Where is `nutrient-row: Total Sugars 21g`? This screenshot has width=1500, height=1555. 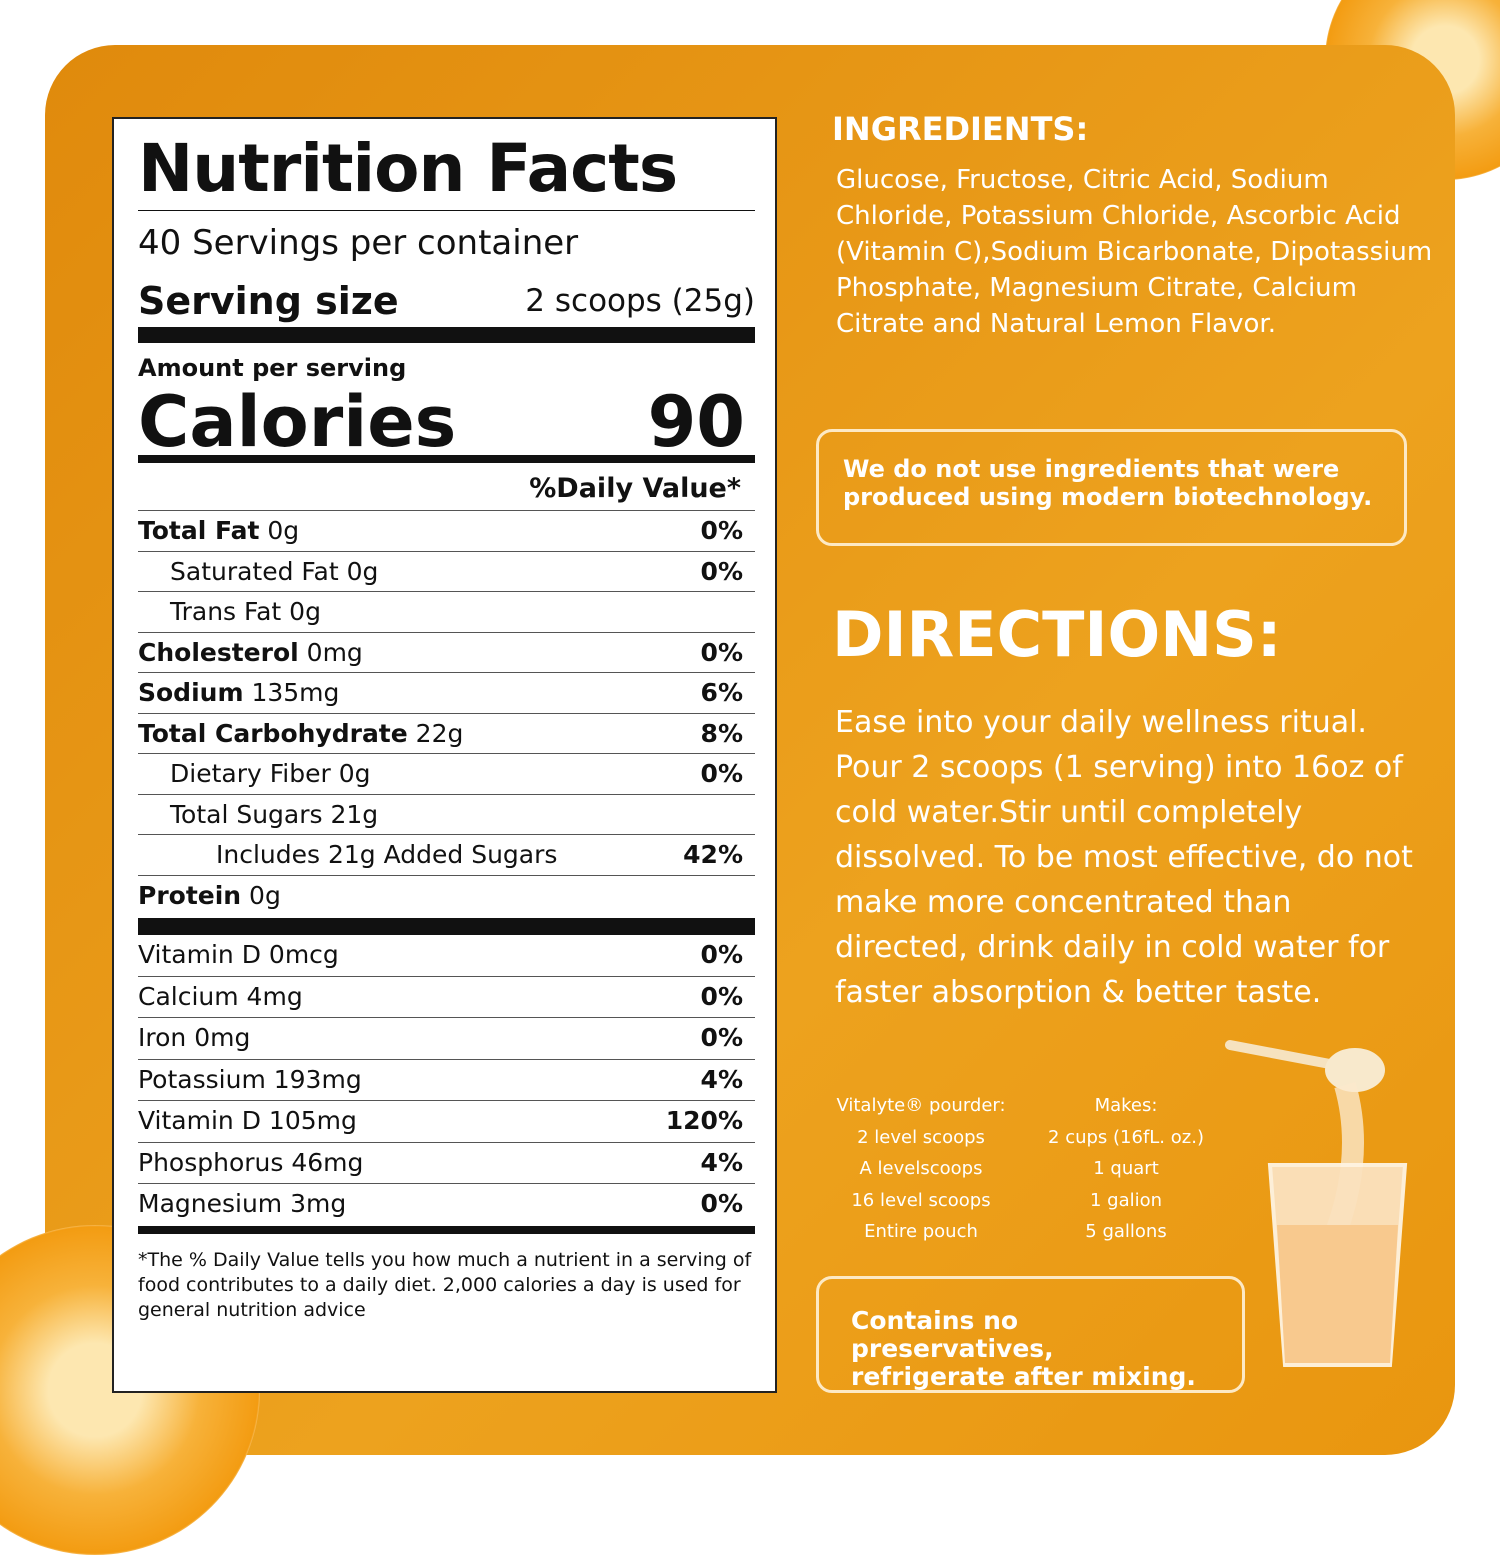
nutrient-row: Total Sugars 21g is located at coordinates (446, 815).